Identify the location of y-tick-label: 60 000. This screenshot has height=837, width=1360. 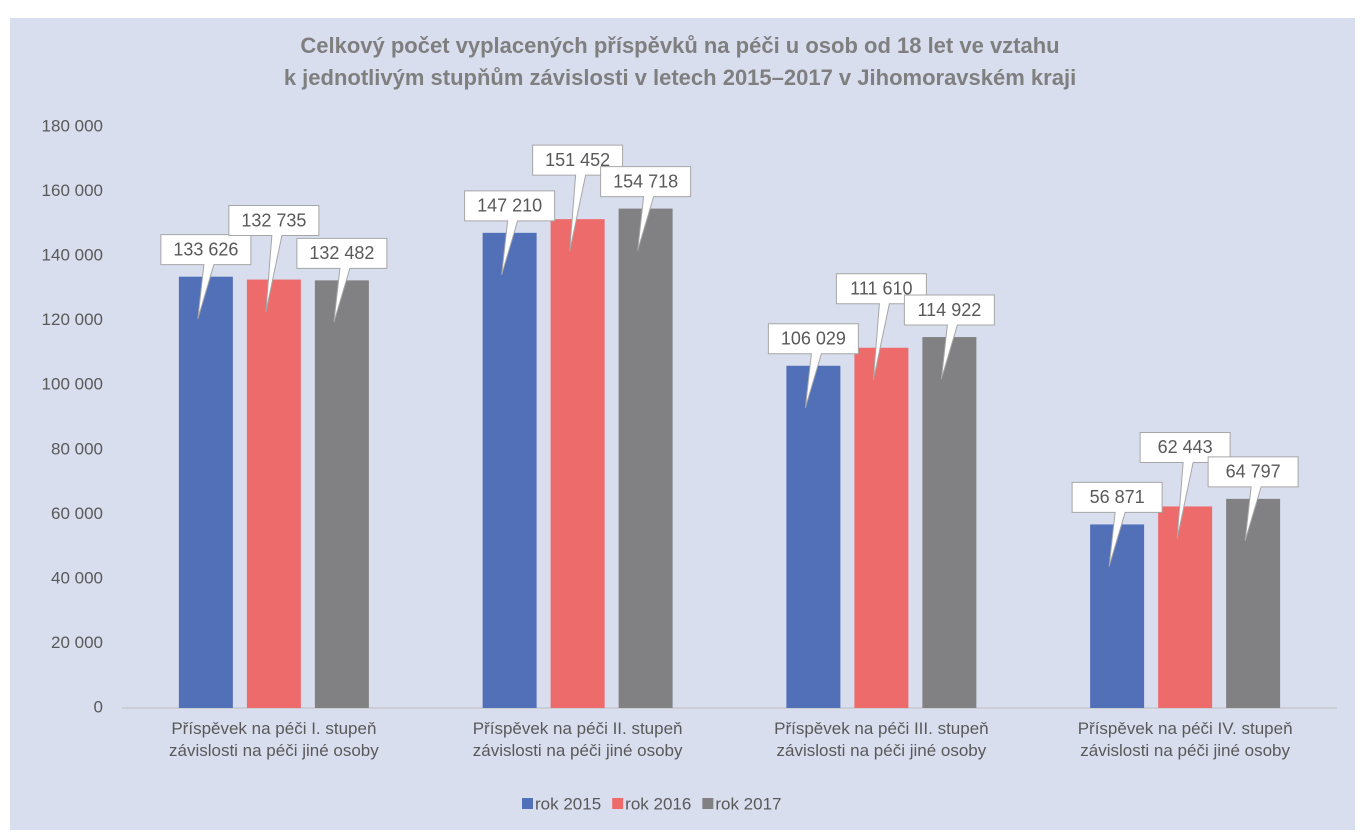
(77, 513).